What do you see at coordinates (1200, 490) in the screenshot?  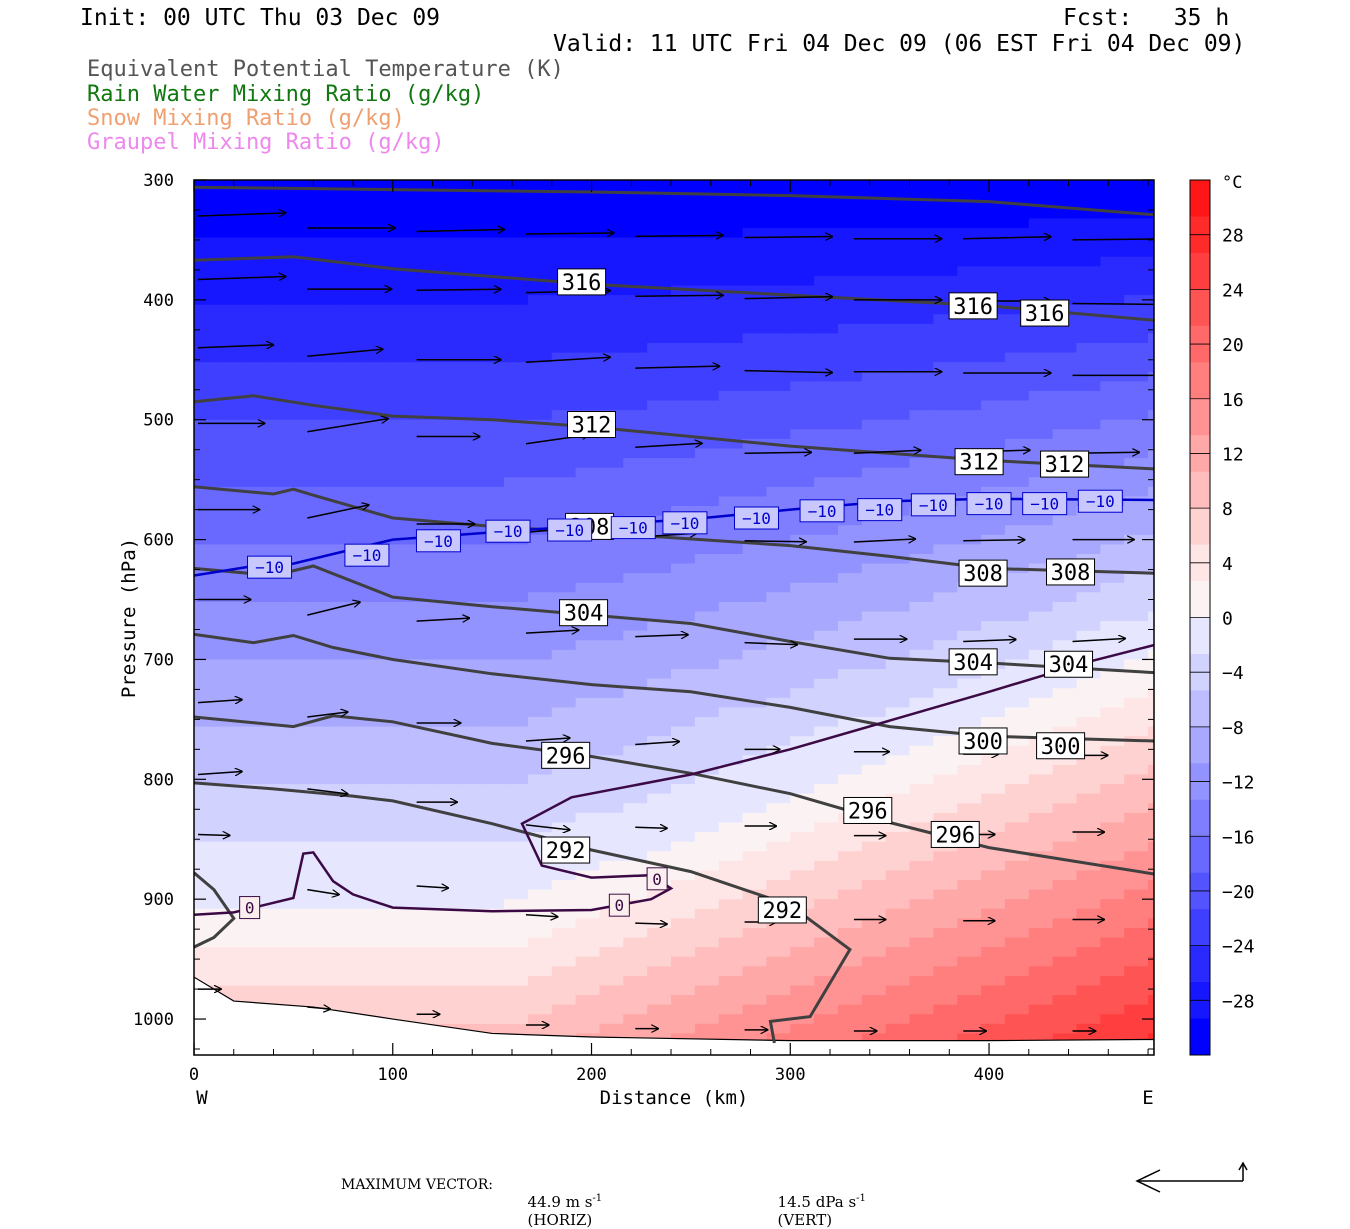 I see `colorbar-band` at bounding box center [1200, 490].